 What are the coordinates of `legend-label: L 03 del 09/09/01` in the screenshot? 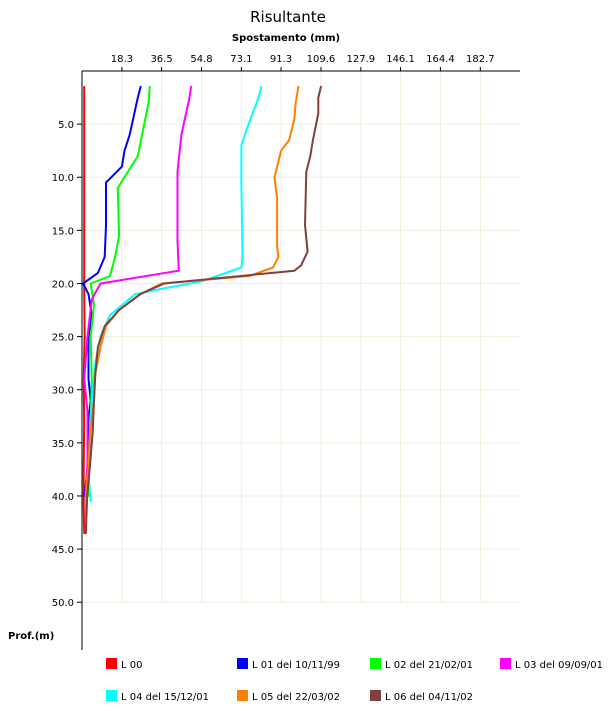 It's located at (559, 665).